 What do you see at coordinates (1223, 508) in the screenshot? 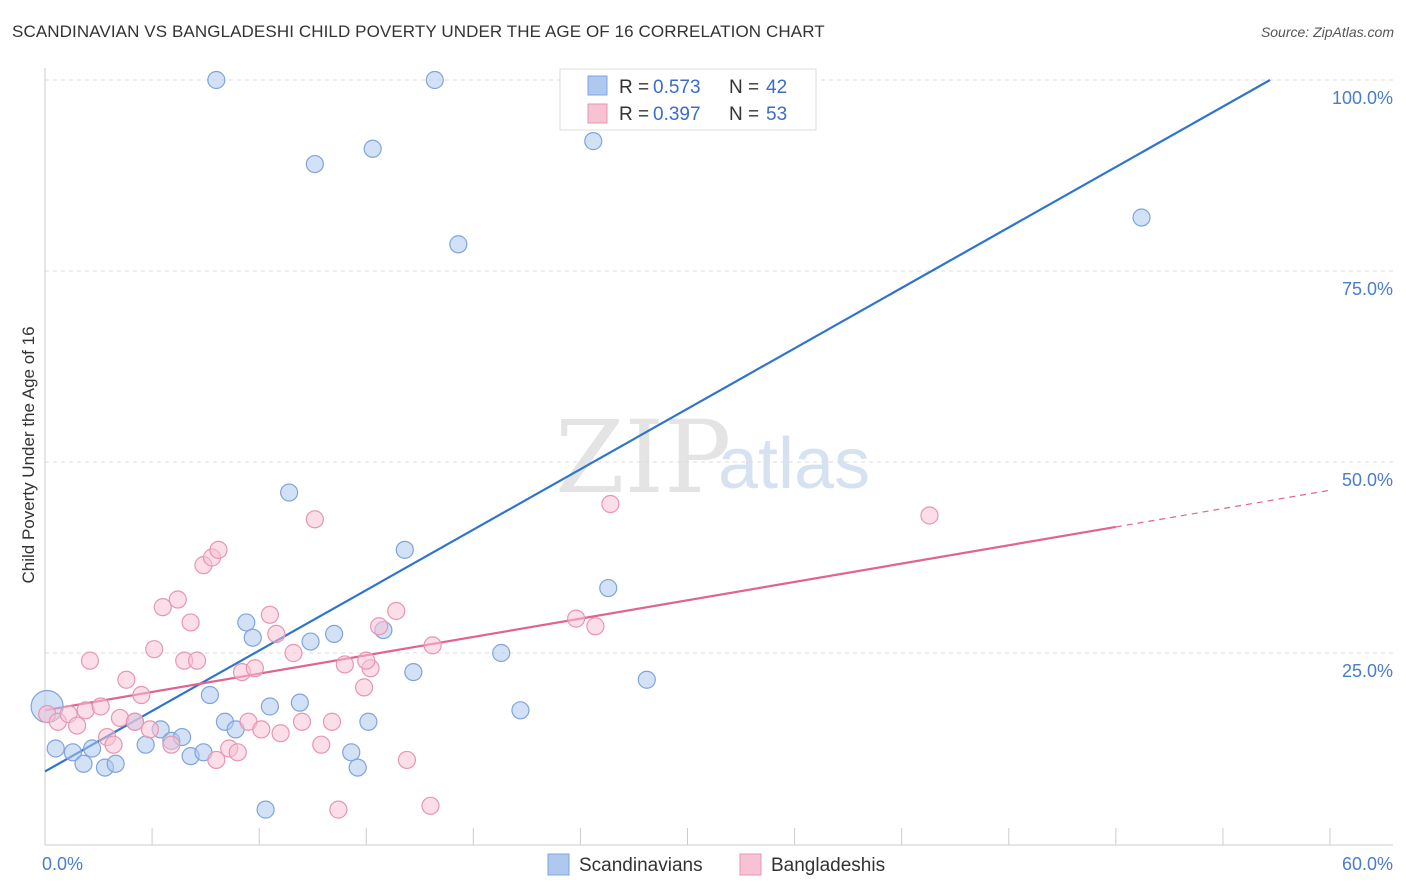
I see `trend-line-bangladeshis-extension` at bounding box center [1223, 508].